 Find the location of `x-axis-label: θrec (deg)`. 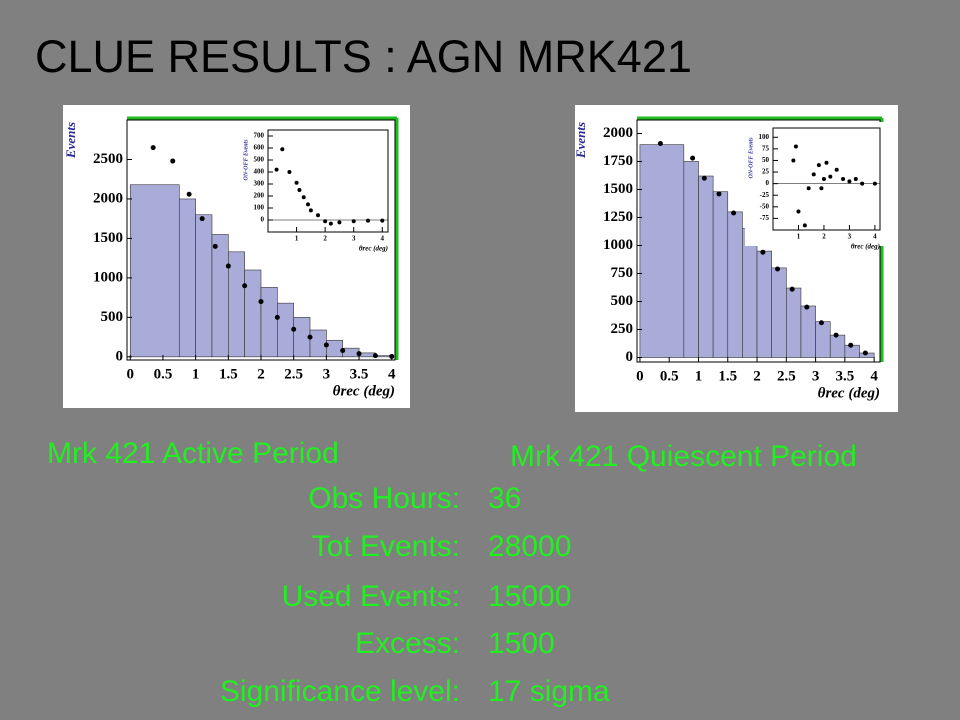

x-axis-label: θrec (deg) is located at coordinates (849, 393).